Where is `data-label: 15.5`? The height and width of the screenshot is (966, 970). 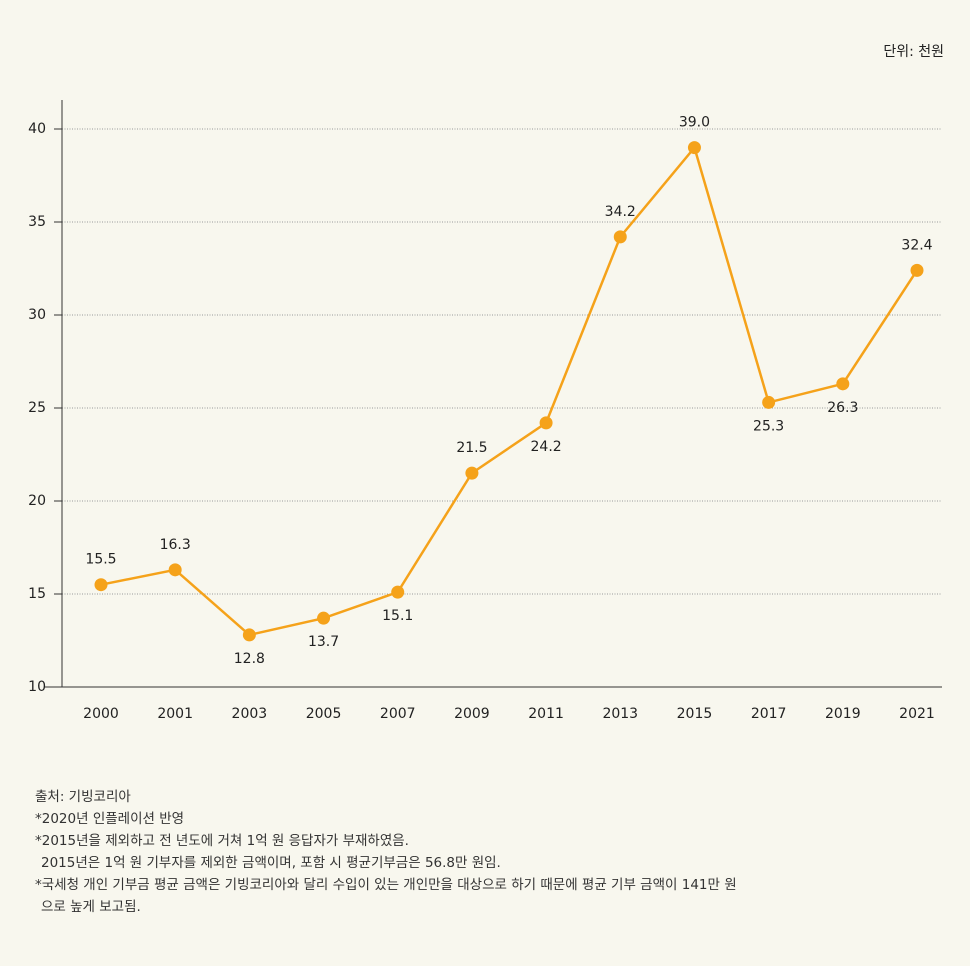 data-label: 15.5 is located at coordinates (100, 560).